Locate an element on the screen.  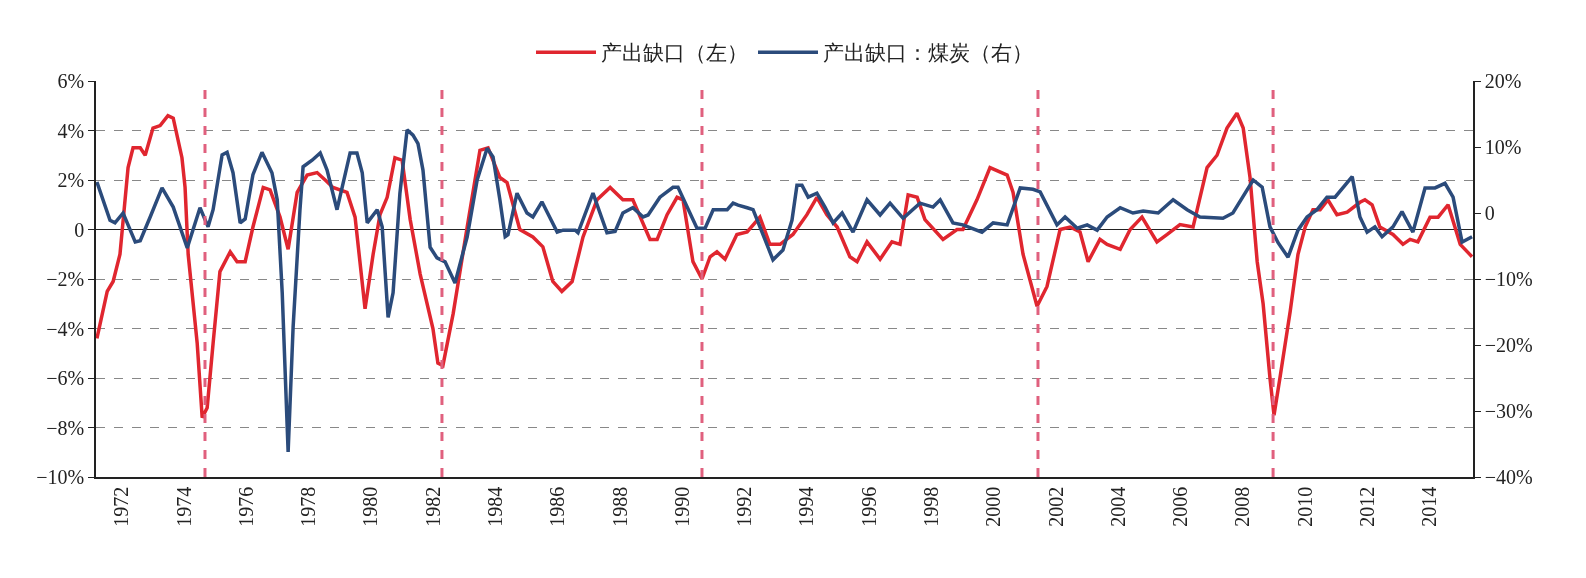
x-tick-label: 1994 is located at coordinates (806, 506).